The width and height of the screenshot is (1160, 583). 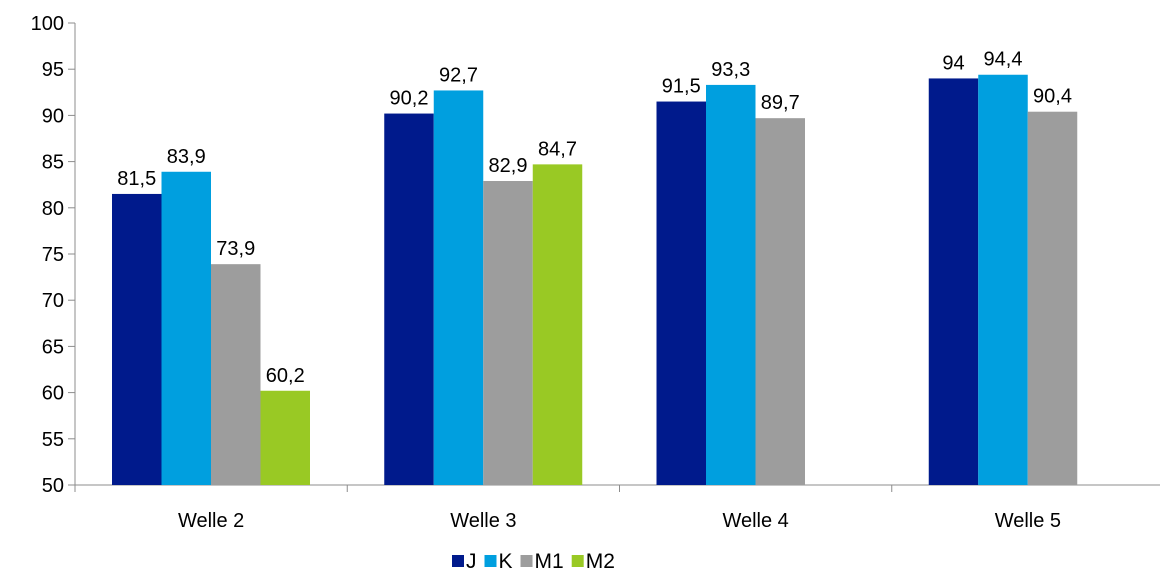 I want to click on y-tick-label: 75, so click(x=53, y=255).